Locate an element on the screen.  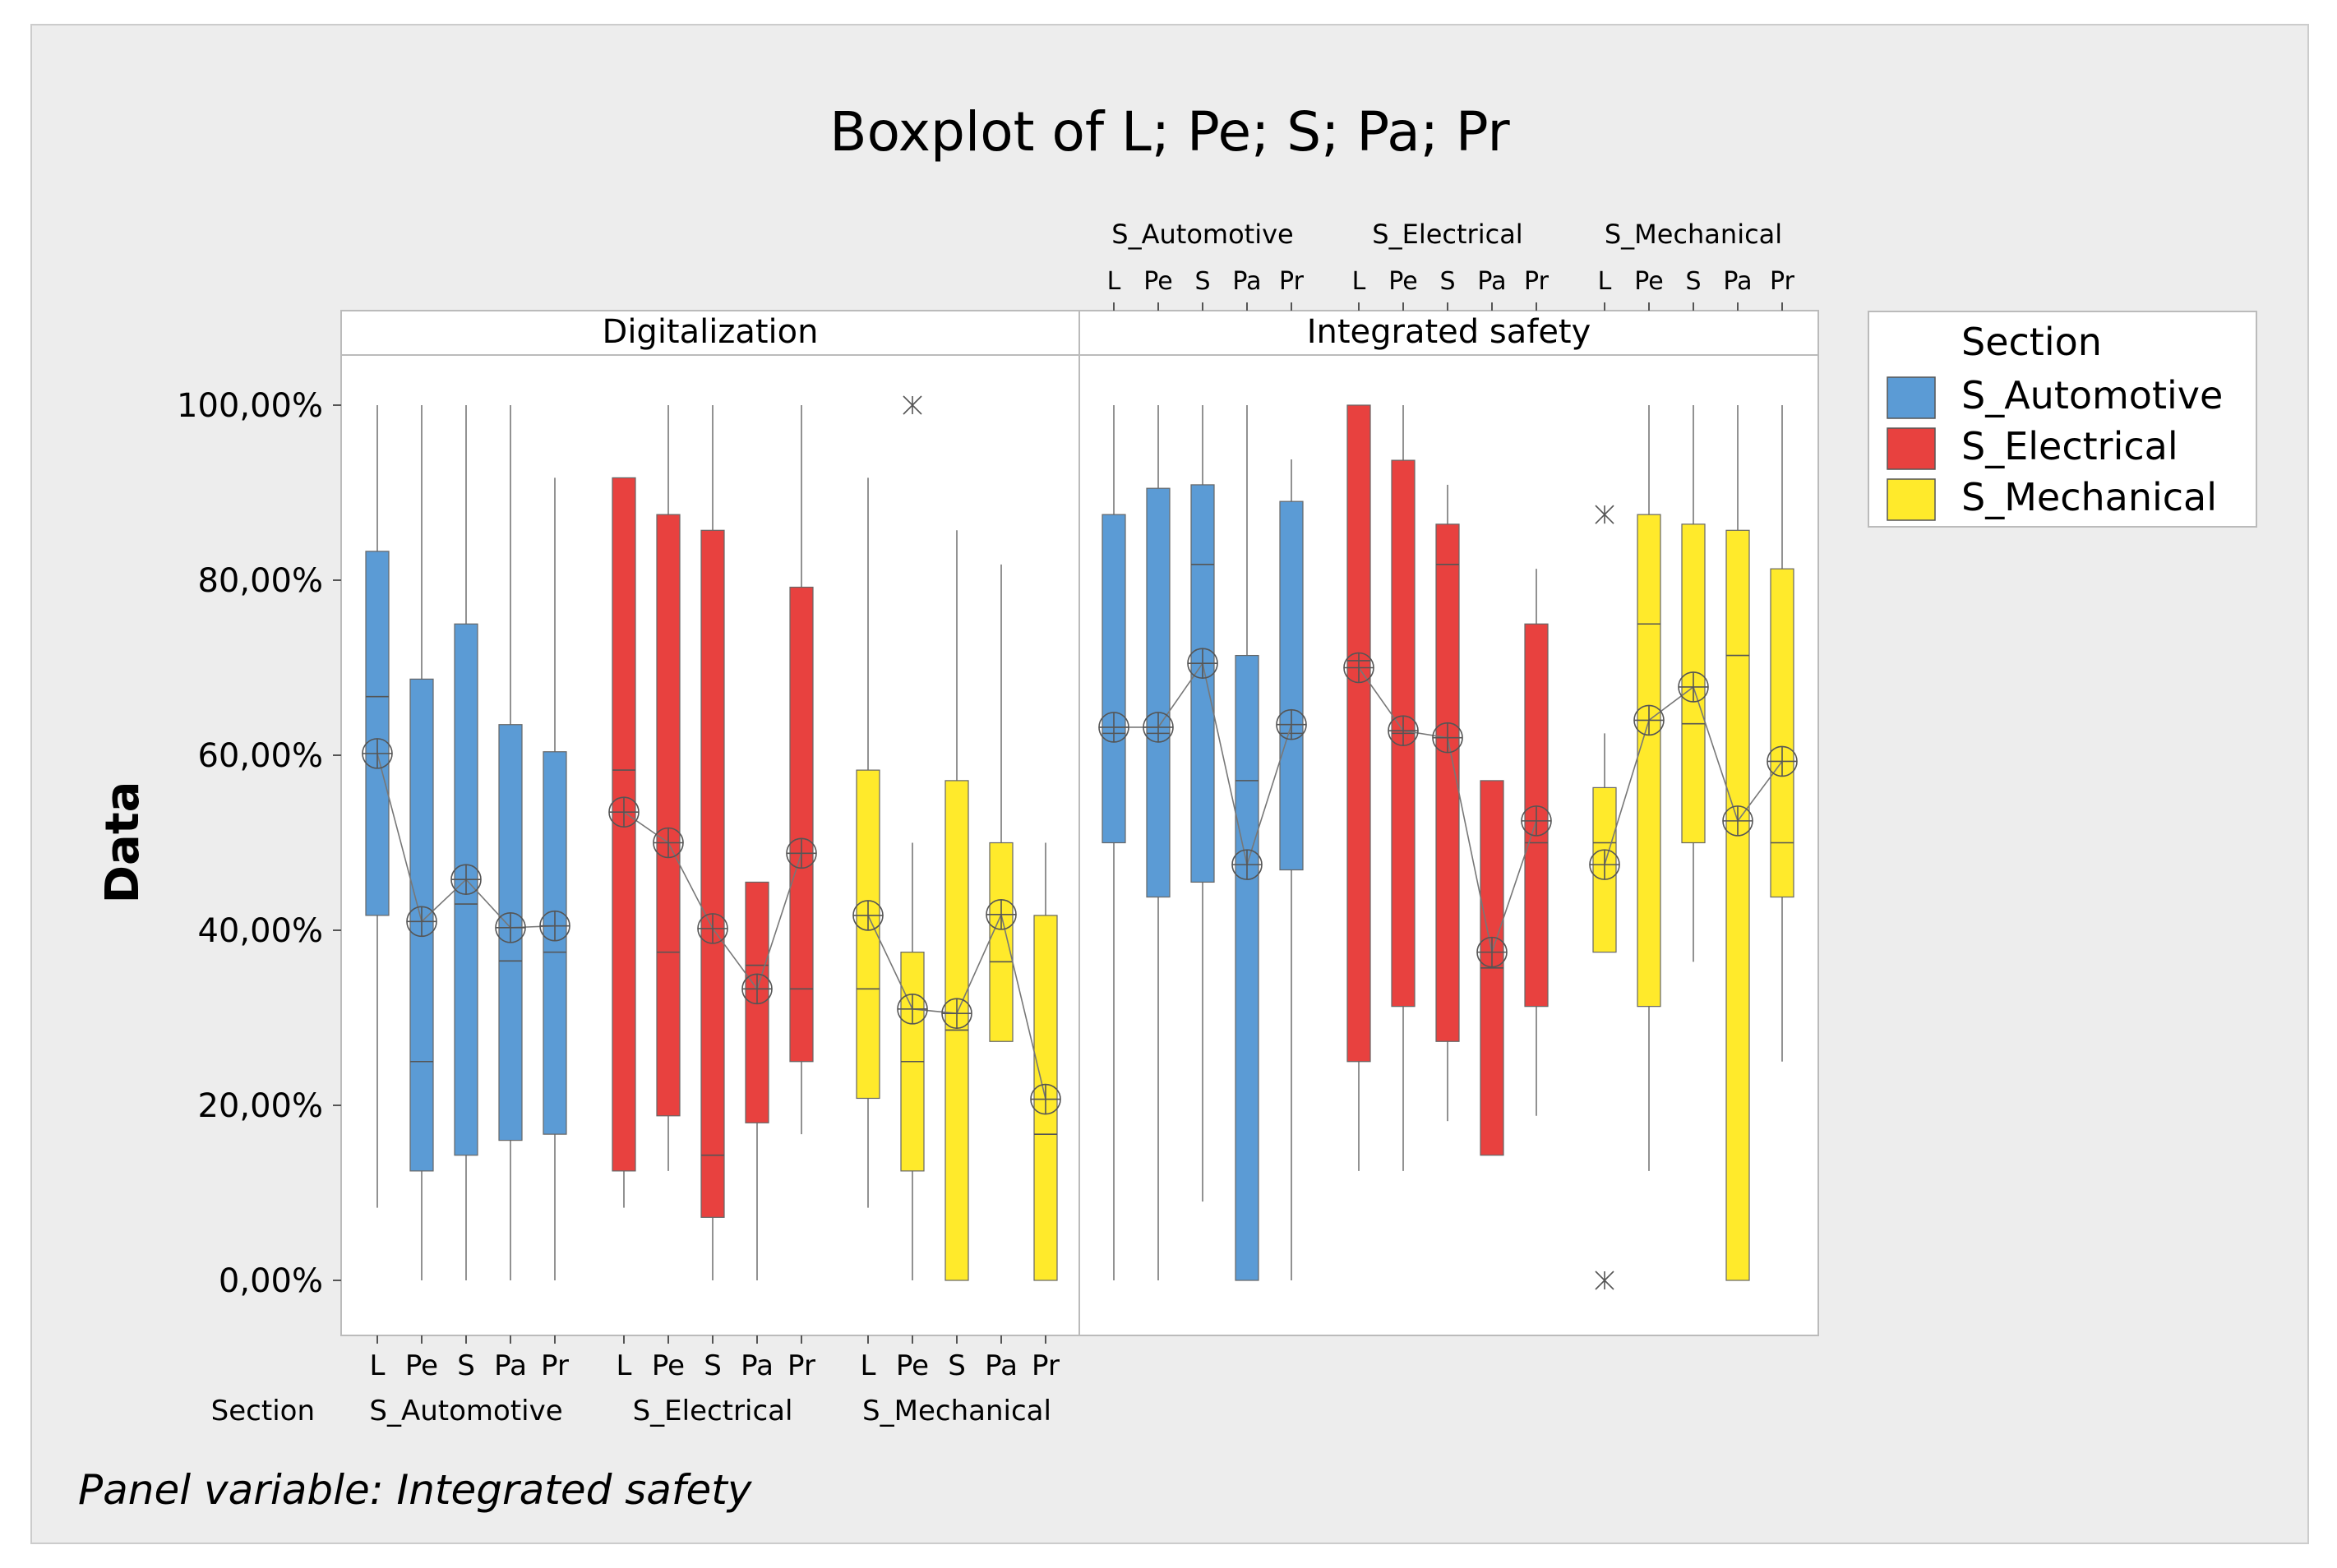
chart-title: Boxplot of L; Pe; S; Pa; Pr is located at coordinates (1169, 132).